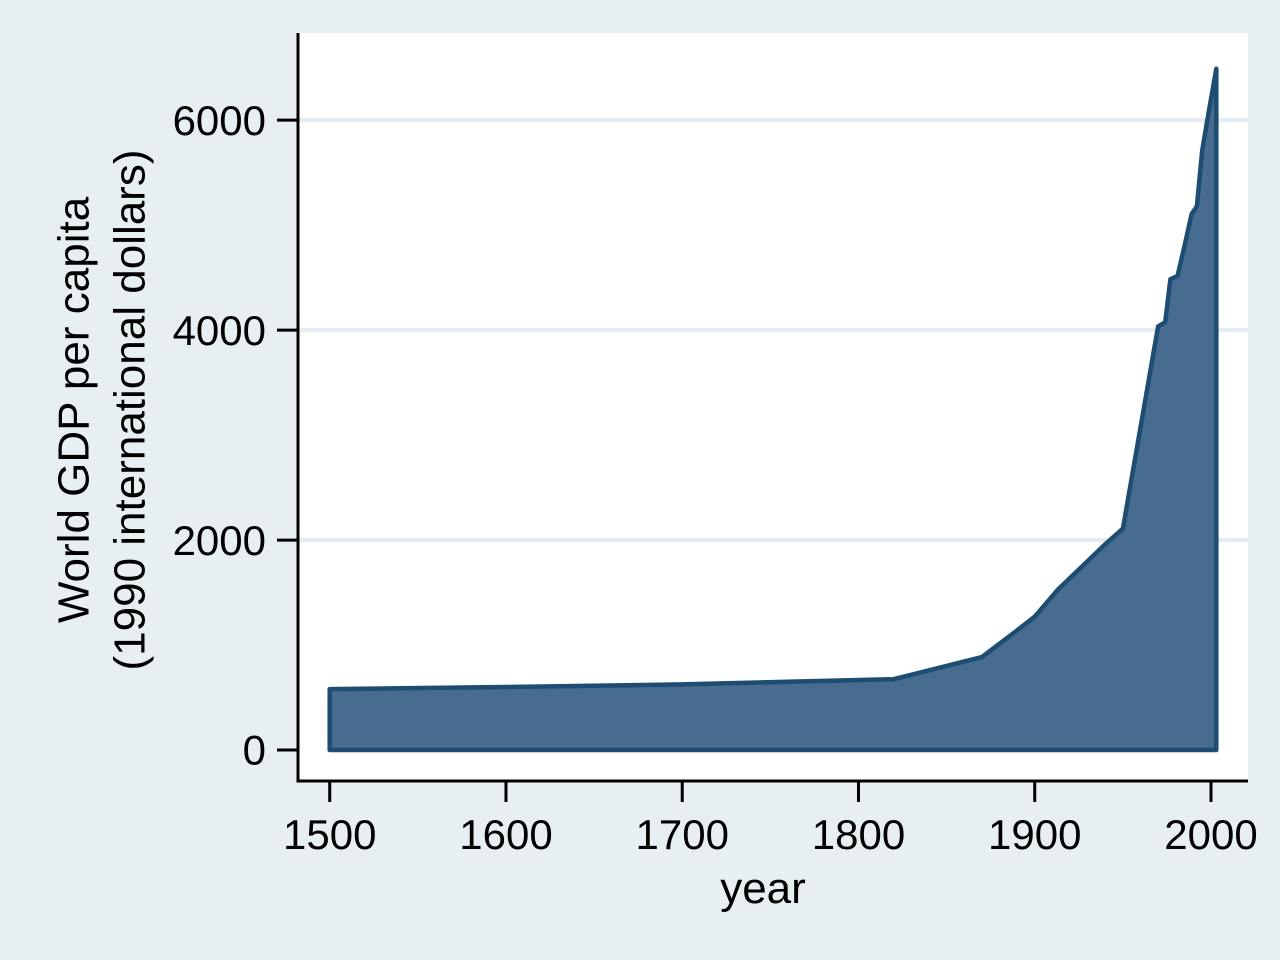 The width and height of the screenshot is (1280, 960). What do you see at coordinates (219, 120) in the screenshot?
I see `y-tick-label-6000: 6000` at bounding box center [219, 120].